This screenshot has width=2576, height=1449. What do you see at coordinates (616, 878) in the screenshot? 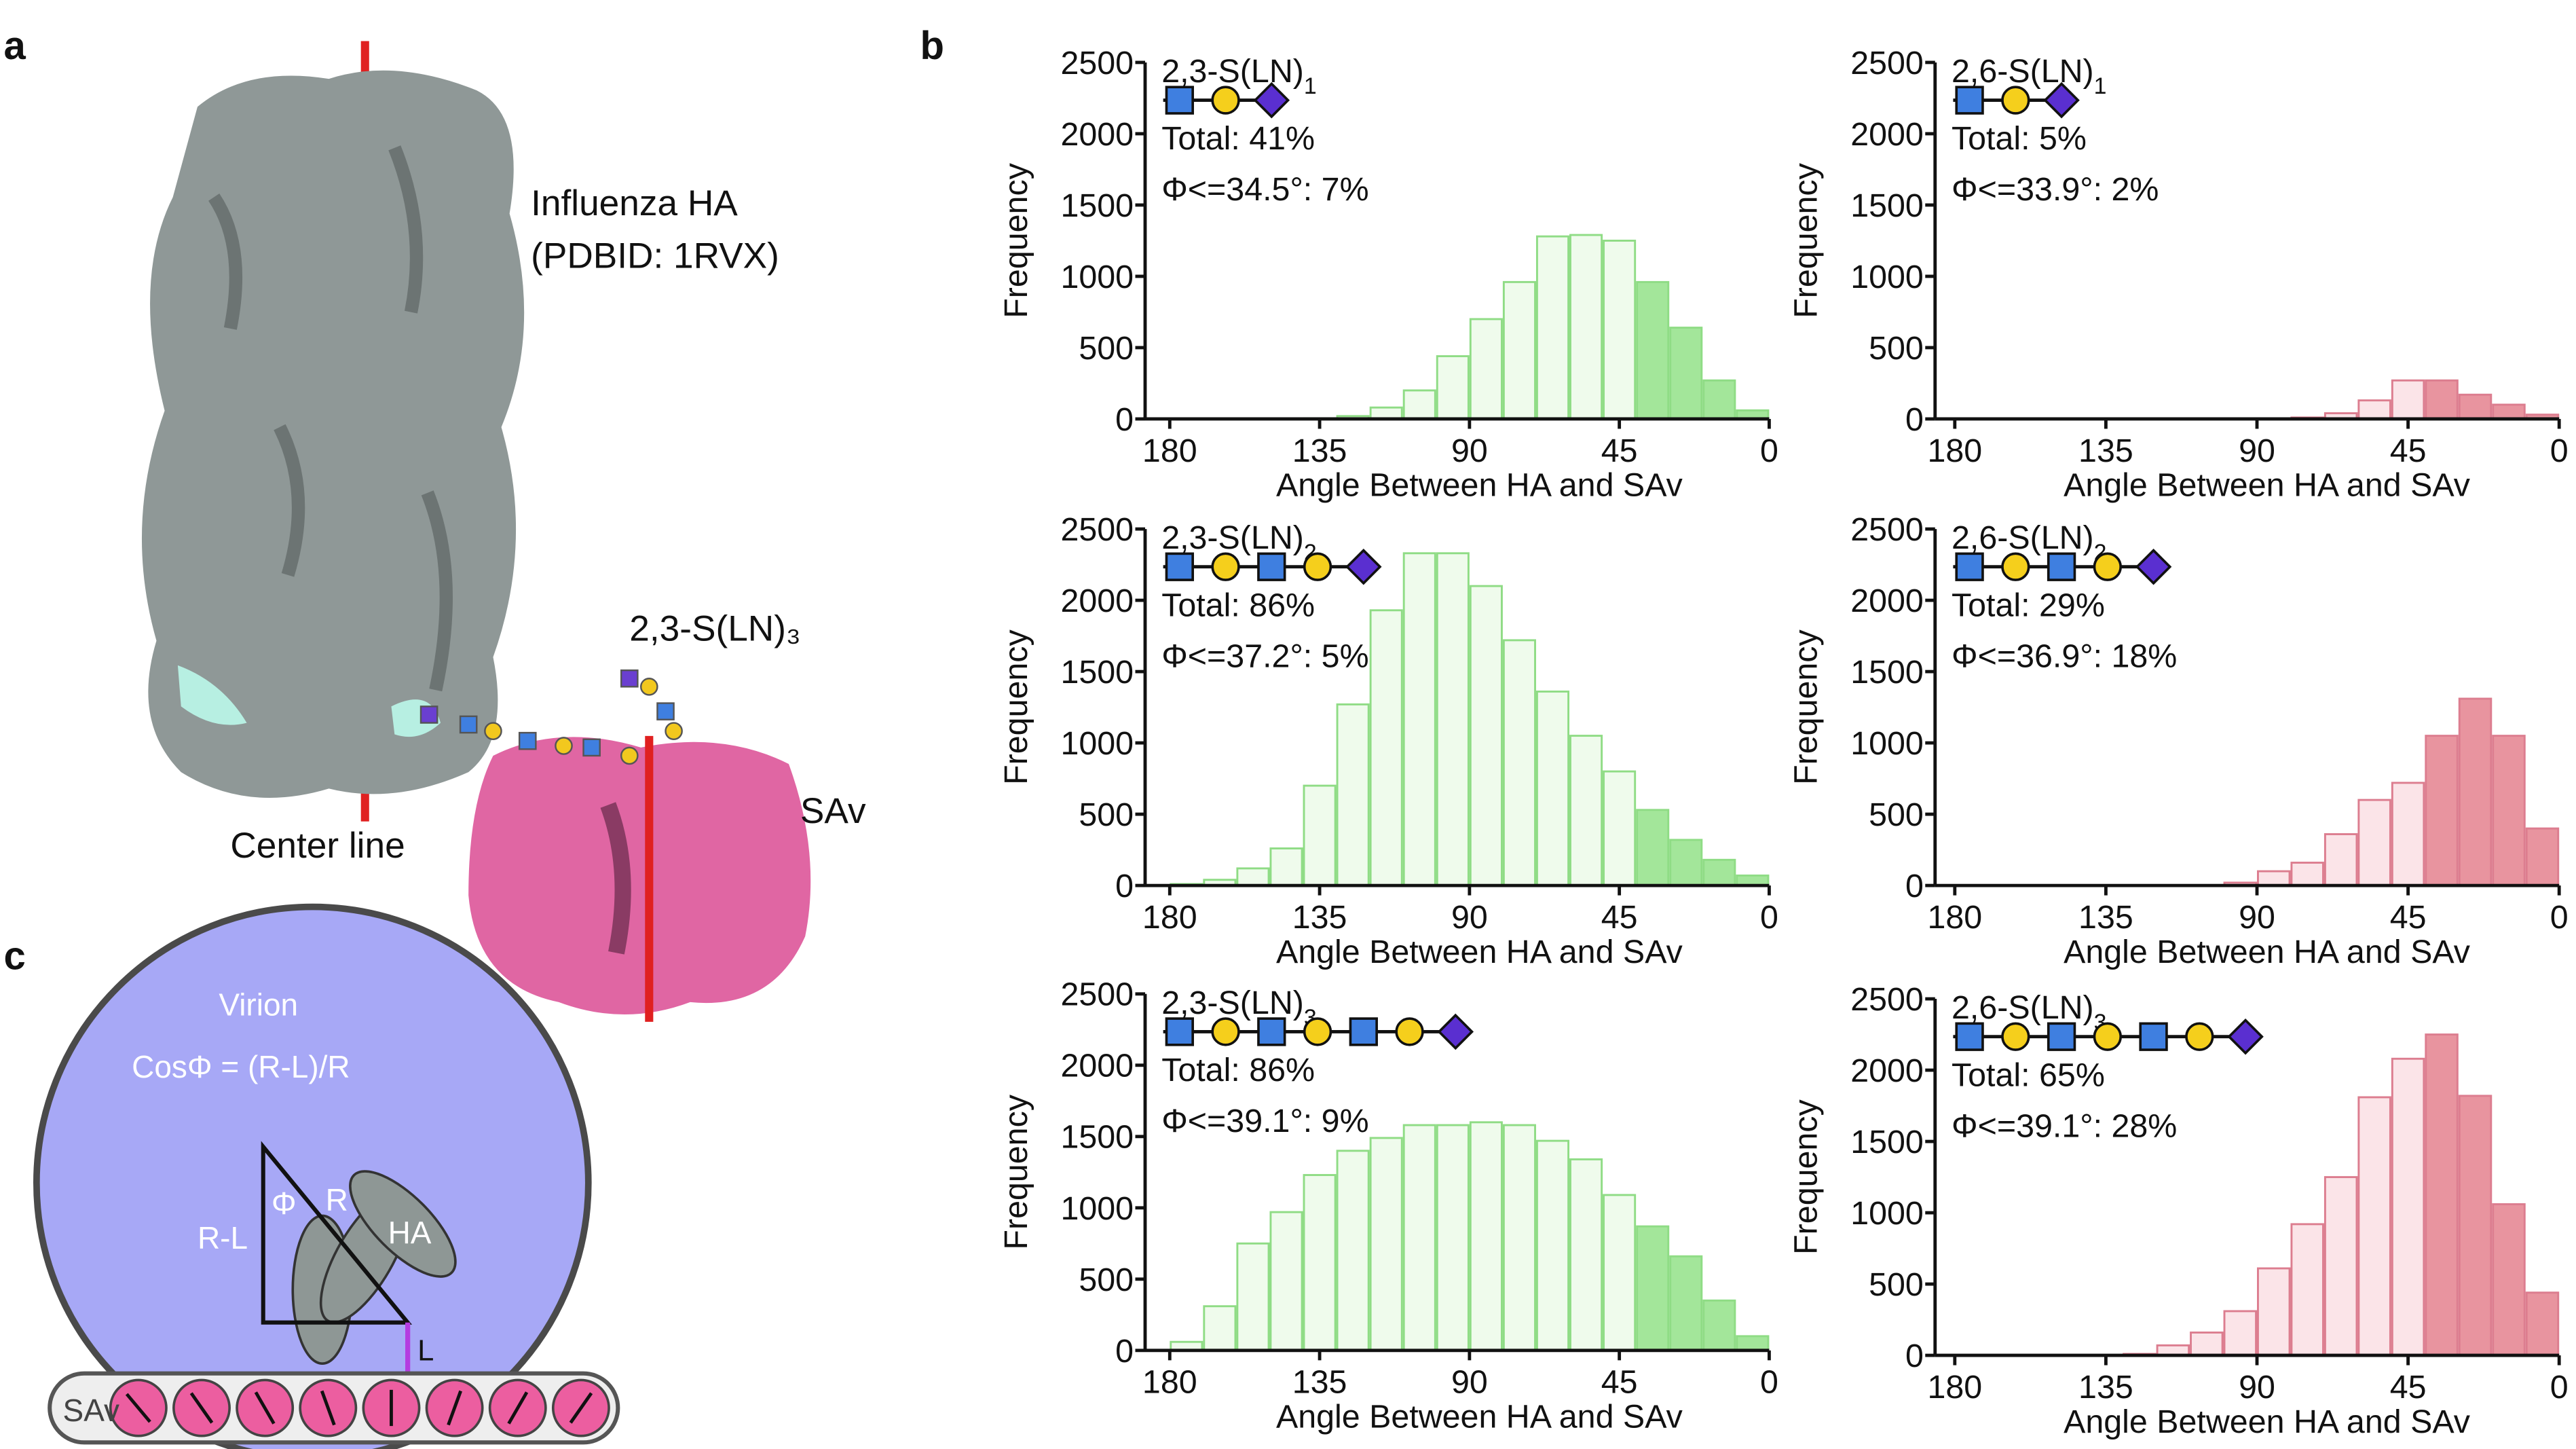
I see `sav-shading` at bounding box center [616, 878].